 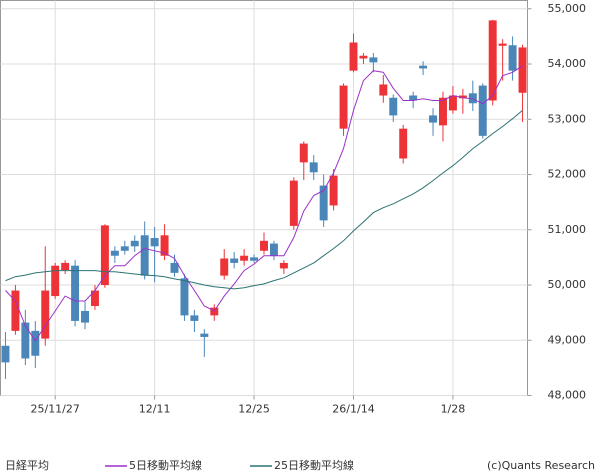 I want to click on y-tick-label: 52,000, so click(x=567, y=174).